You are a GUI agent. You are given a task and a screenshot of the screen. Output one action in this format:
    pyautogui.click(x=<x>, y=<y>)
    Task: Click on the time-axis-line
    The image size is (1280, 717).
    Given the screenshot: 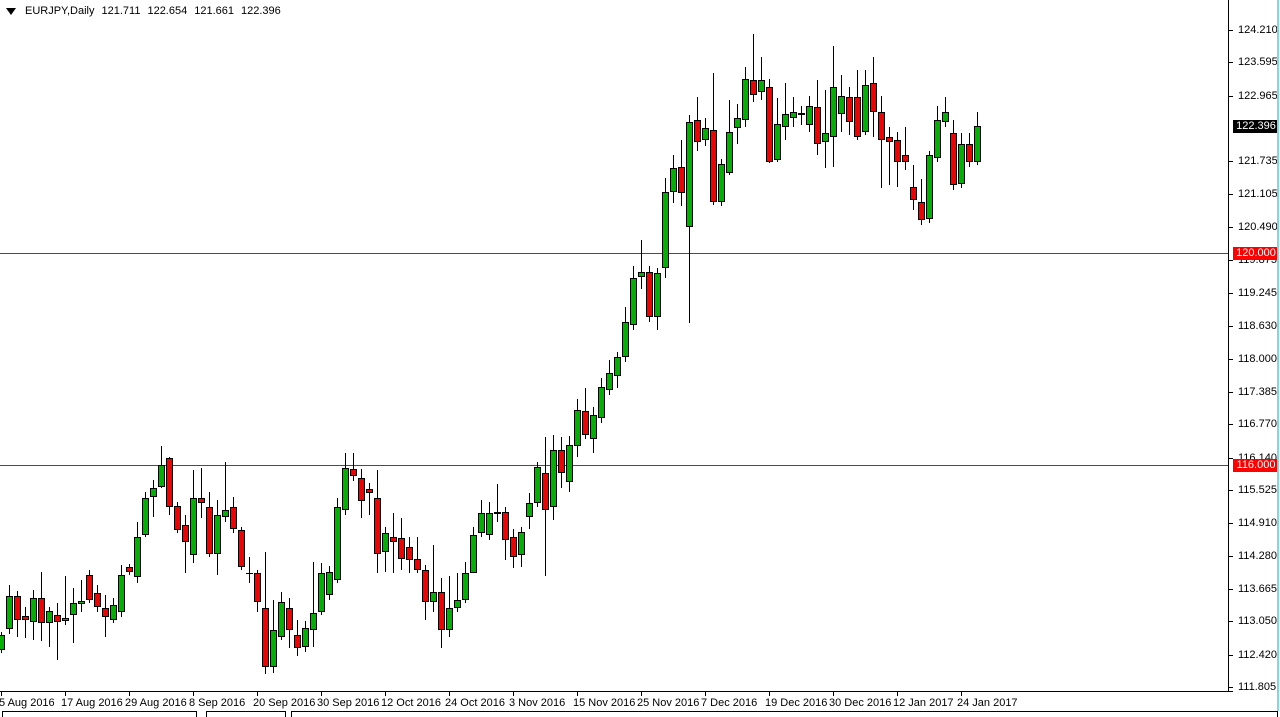 What is the action you would take?
    pyautogui.click(x=616, y=691)
    